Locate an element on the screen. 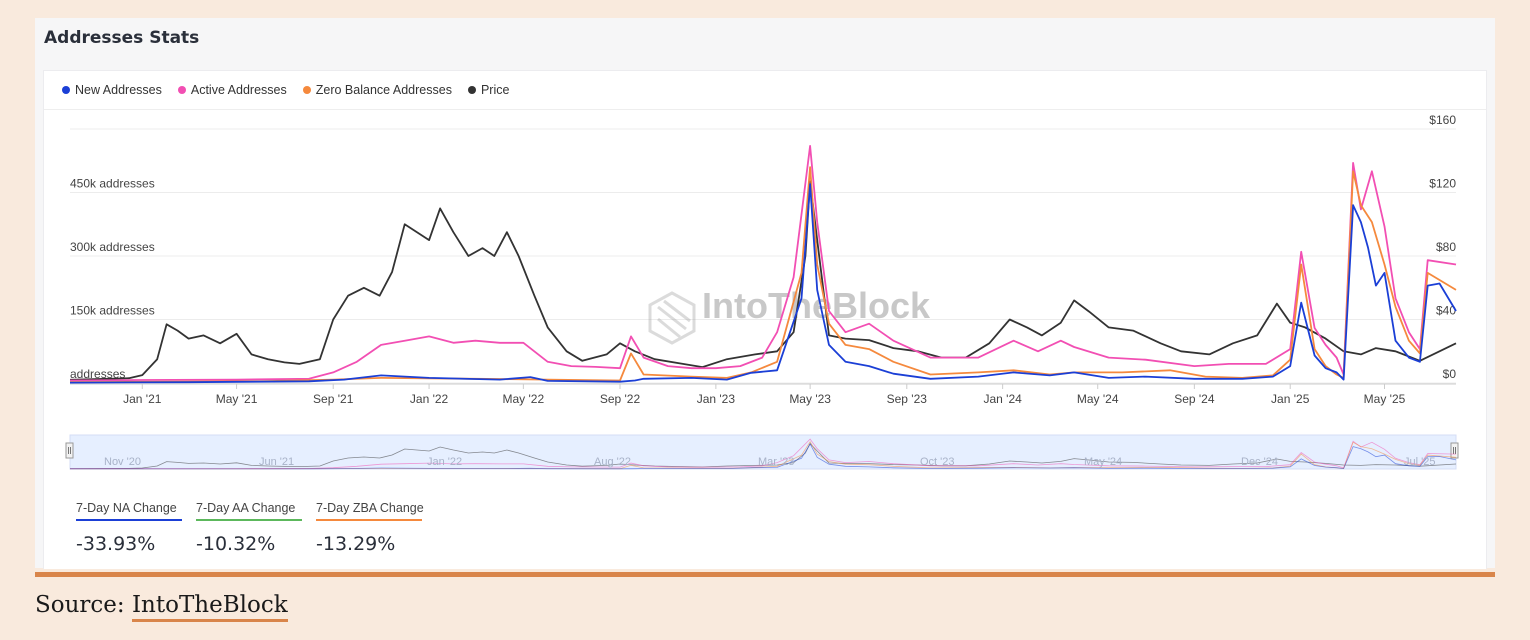  stat-value: -33.93% is located at coordinates (116, 544).